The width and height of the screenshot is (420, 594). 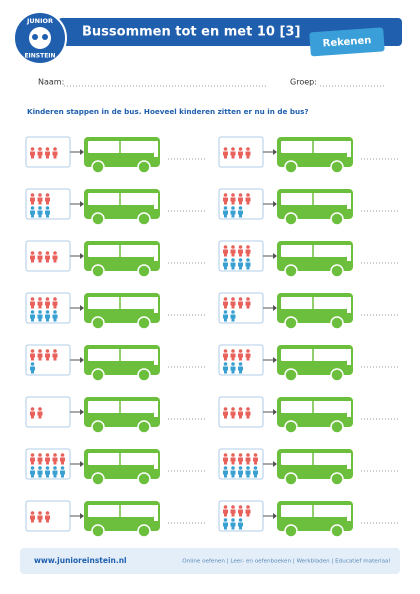 I want to click on logo-top: JUNIOR, so click(x=39, y=21).